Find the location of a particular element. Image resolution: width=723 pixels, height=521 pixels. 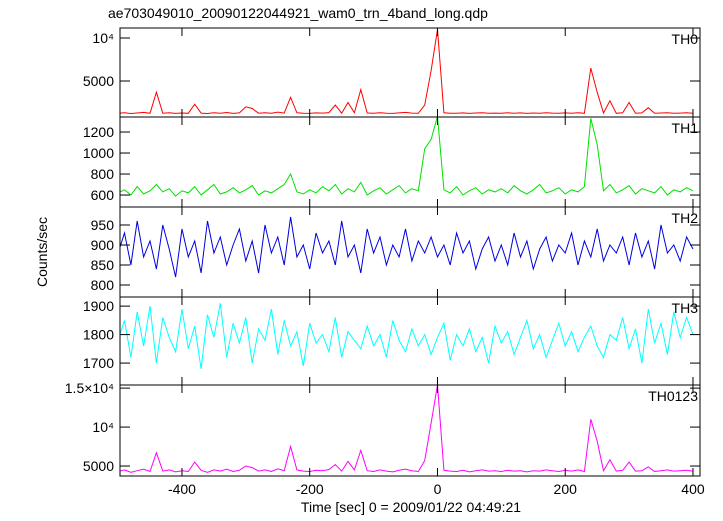

y-tick-label: 950 is located at coordinates (103, 225).